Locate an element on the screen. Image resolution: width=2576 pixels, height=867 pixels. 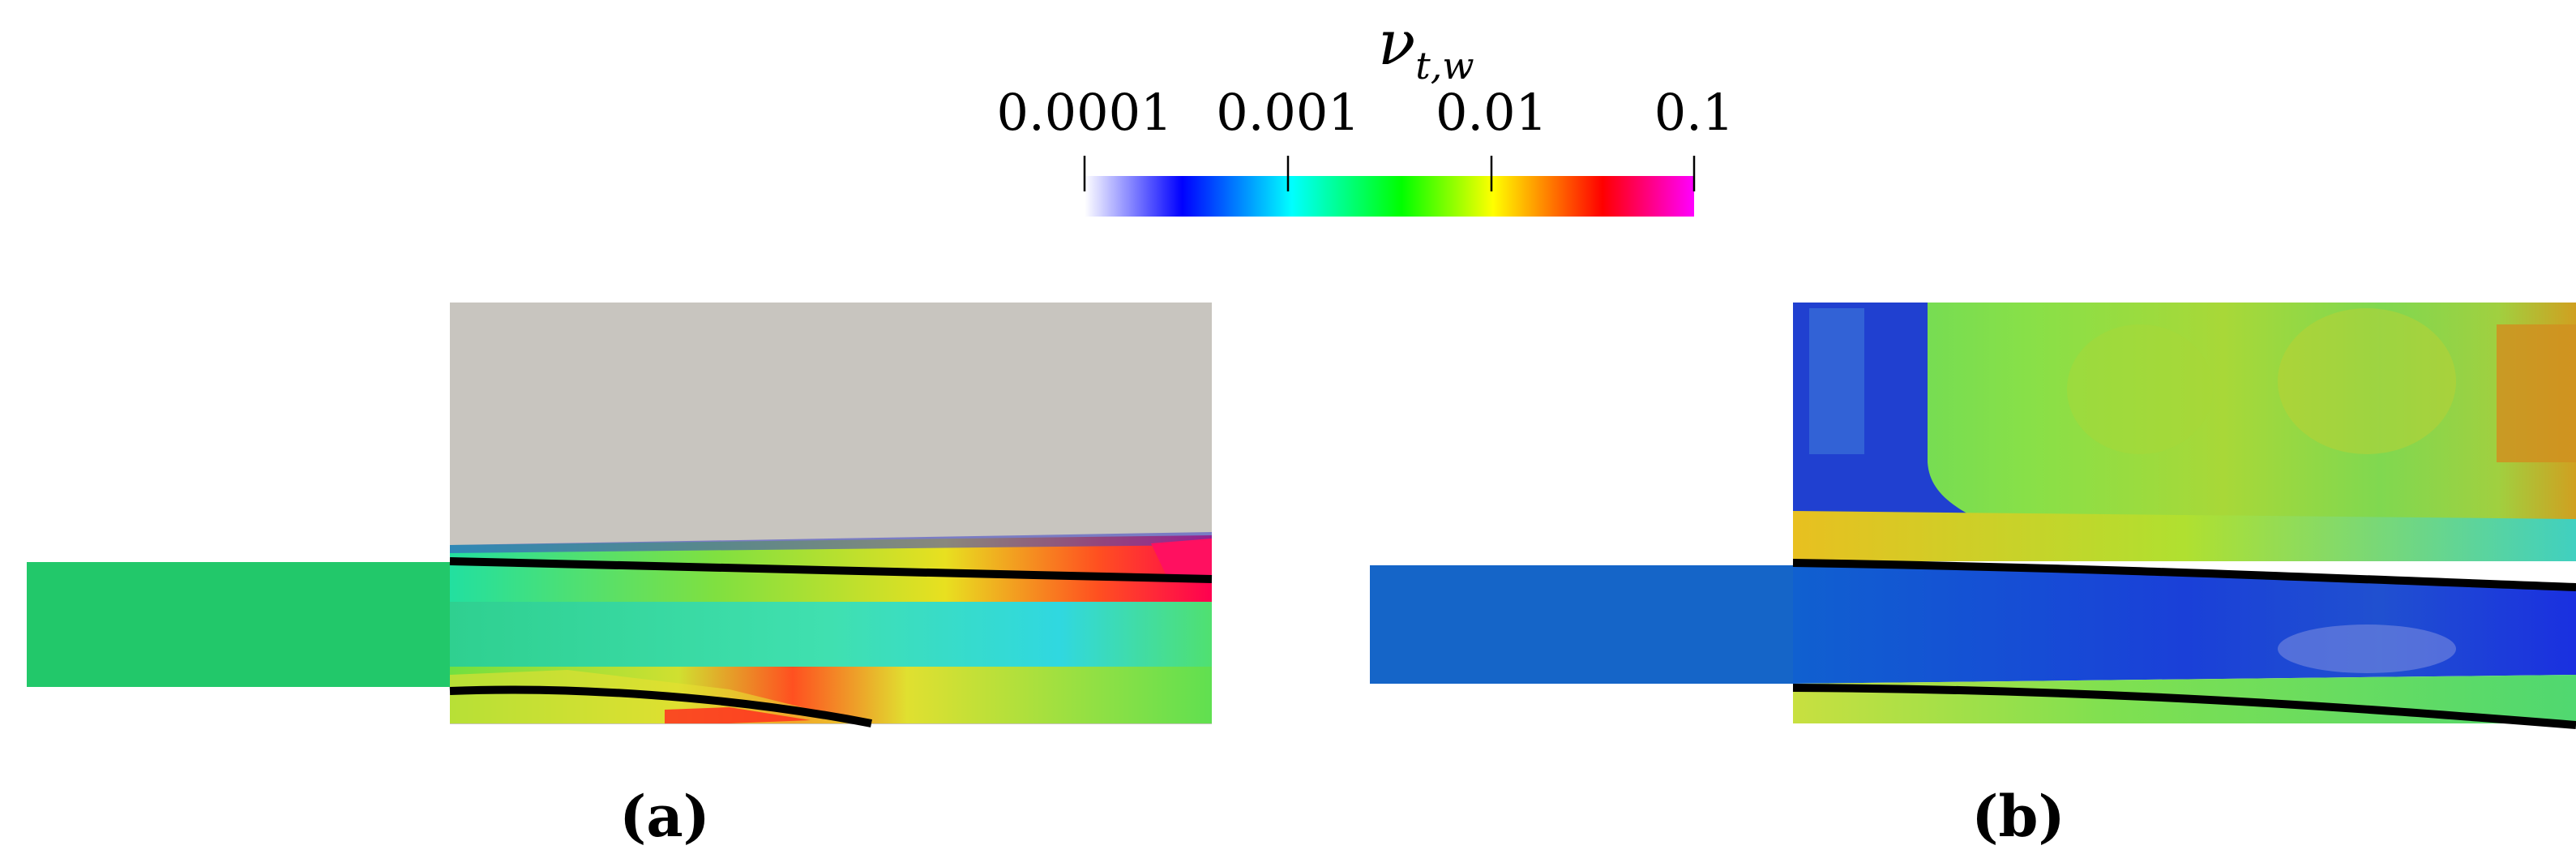
colorbar-gradient is located at coordinates (1389, 196).